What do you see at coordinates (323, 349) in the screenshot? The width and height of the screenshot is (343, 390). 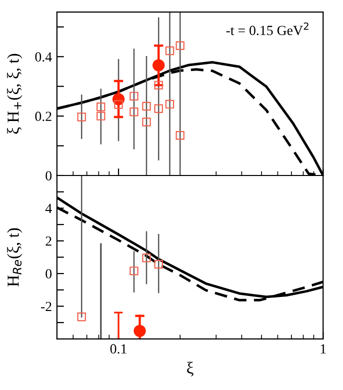 I see `x-tick-label: 1` at bounding box center [323, 349].